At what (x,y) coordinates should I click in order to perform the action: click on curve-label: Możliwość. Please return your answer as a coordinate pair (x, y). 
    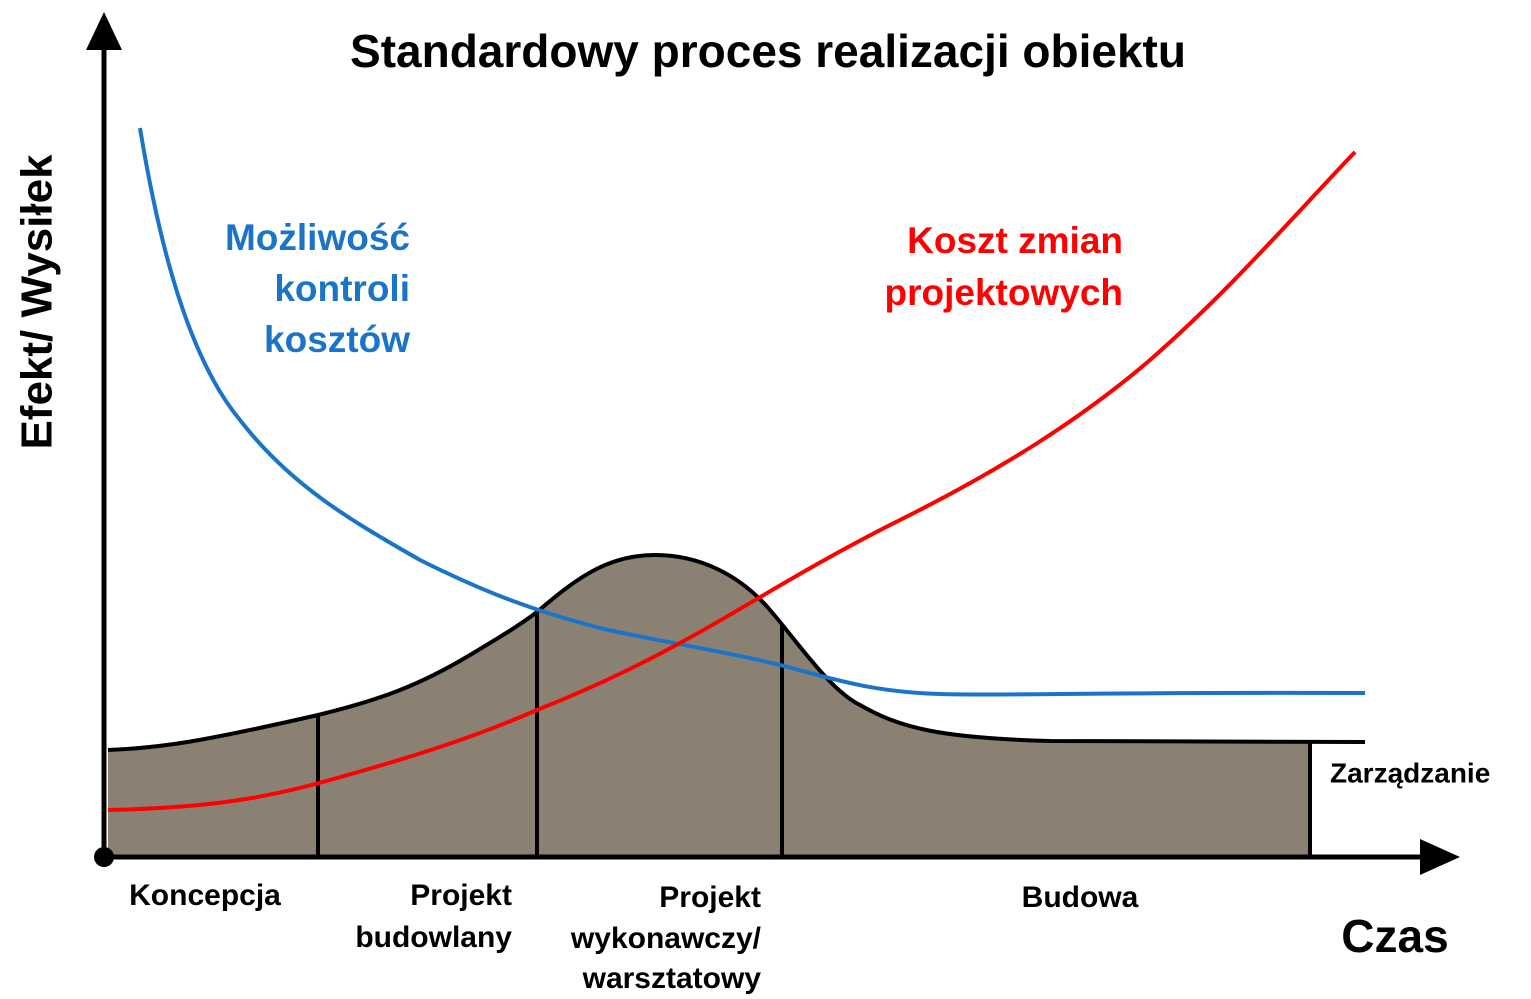
    Looking at the image, I should click on (317, 237).